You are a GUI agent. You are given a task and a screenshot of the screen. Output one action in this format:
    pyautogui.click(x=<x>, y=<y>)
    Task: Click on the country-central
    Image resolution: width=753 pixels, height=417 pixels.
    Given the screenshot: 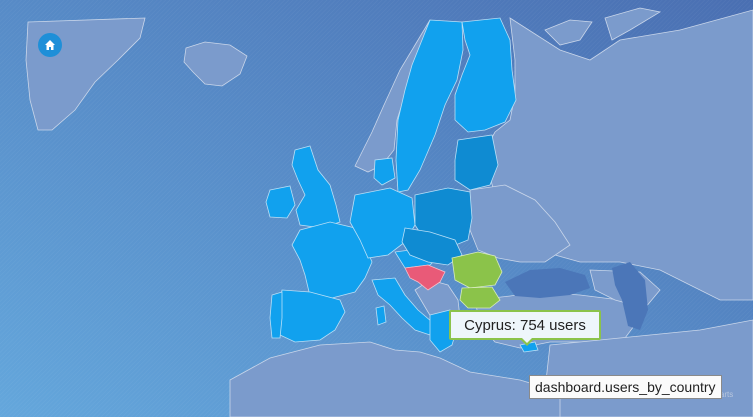 What is the action you would take?
    pyautogui.click(x=432, y=246)
    